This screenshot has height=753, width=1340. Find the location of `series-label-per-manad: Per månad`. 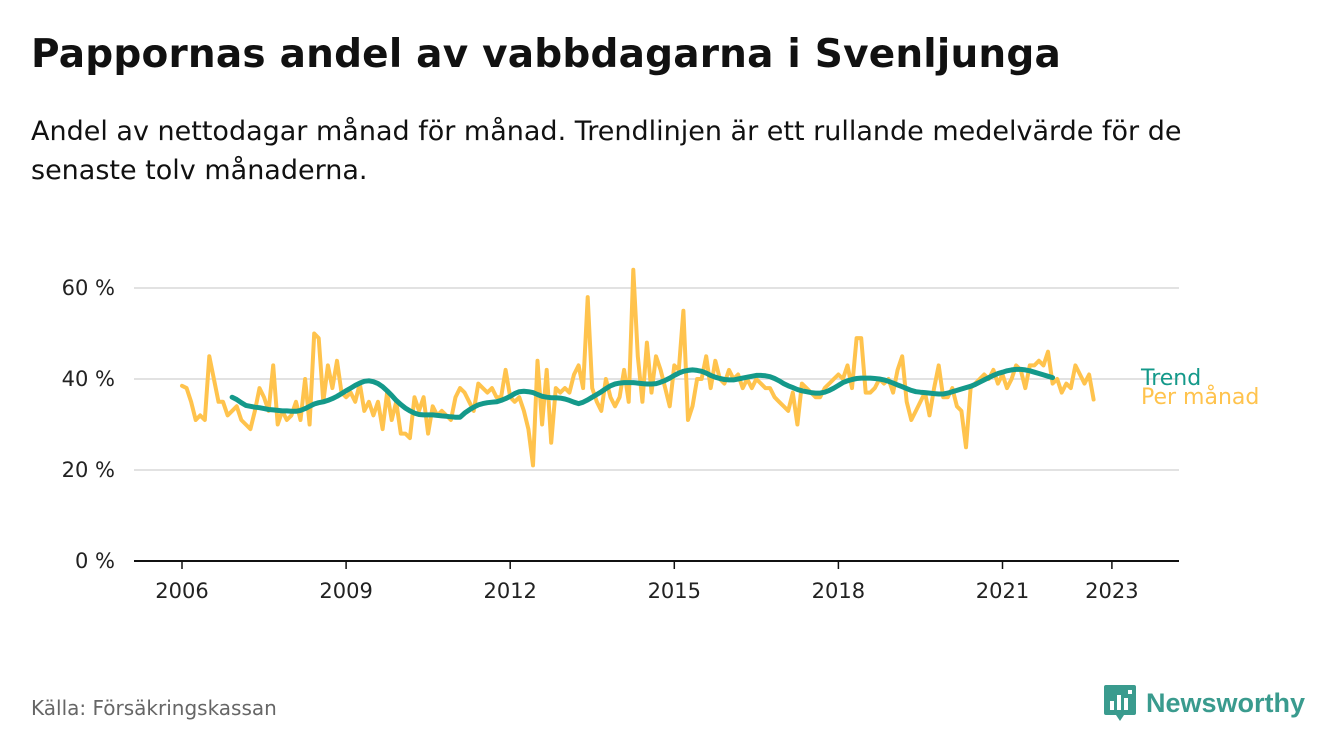

series-label-per-manad: Per månad is located at coordinates (1200, 397).